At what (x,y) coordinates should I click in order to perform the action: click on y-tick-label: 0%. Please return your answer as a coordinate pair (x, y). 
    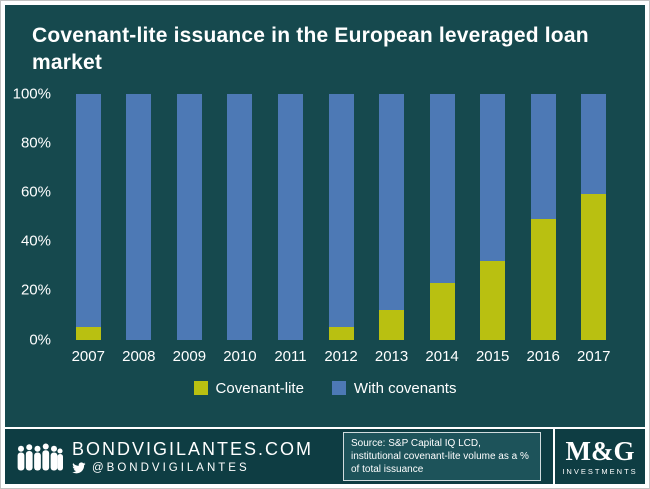
    Looking at the image, I should click on (40, 340).